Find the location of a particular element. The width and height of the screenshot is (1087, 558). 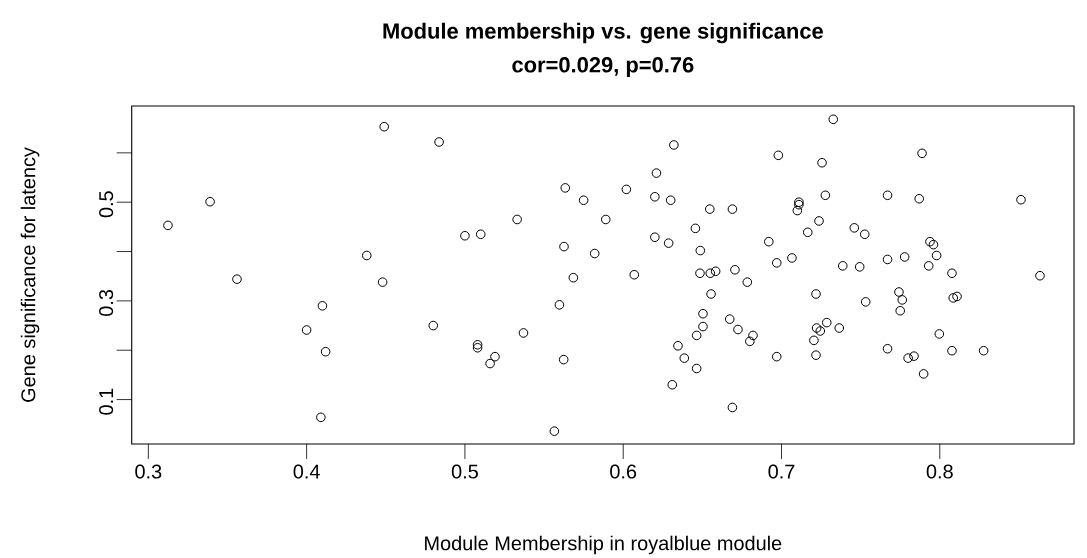

x-tick-label: 0.3 is located at coordinates (148, 471).